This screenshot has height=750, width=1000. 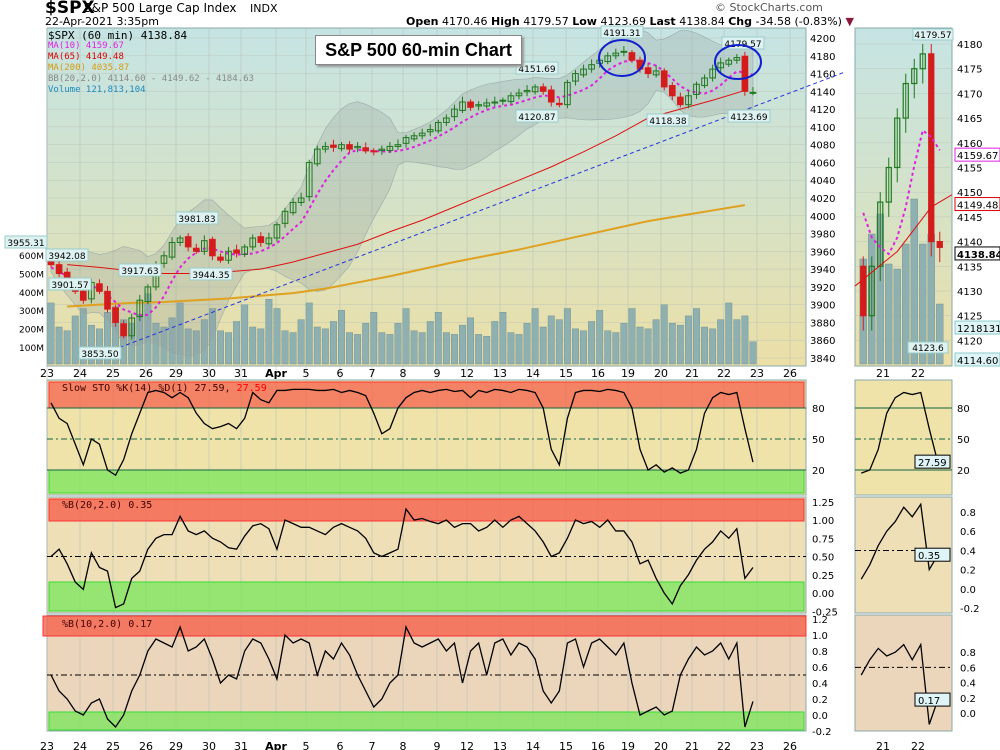 What do you see at coordinates (969, 341) in the screenshot?
I see `zoom-y-tick-label: 4120` at bounding box center [969, 341].